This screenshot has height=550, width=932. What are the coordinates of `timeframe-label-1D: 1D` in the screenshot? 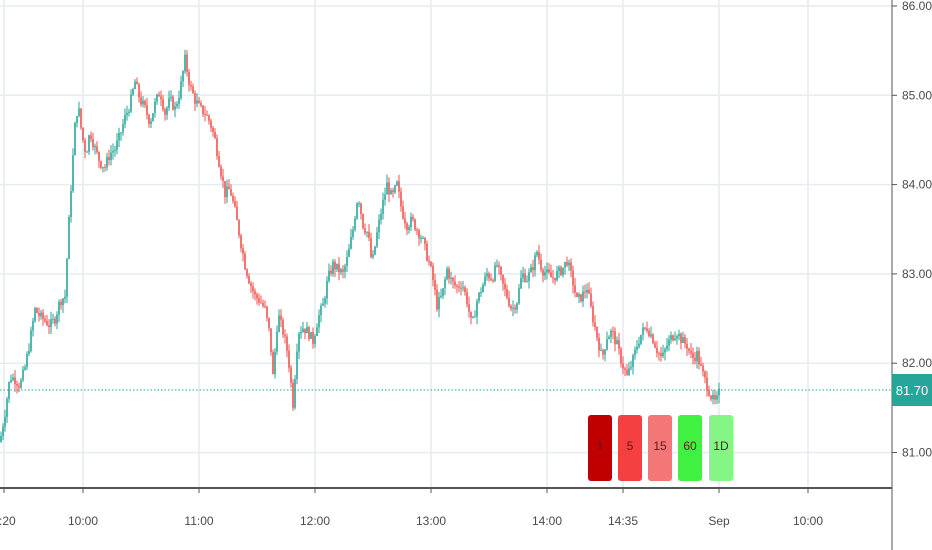 It's located at (721, 446).